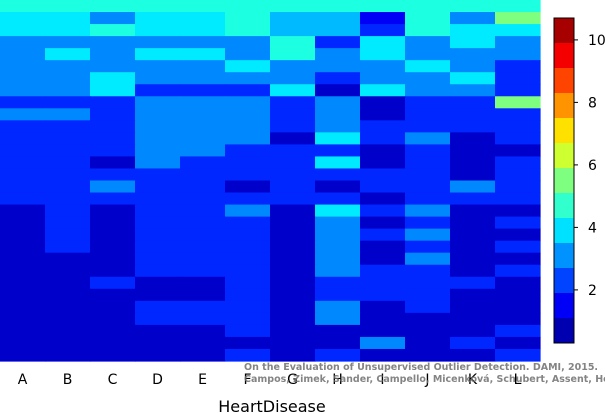  I want to click on colorbar-frame, so click(564, 180).